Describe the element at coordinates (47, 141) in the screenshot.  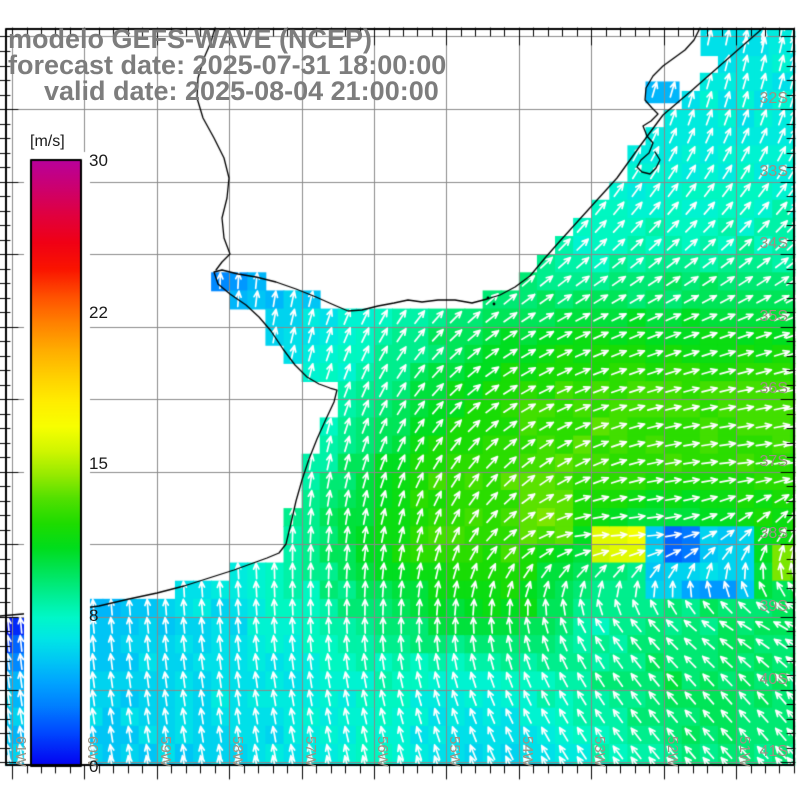
I see `colorbar-unit-label: [m/s]` at that location.